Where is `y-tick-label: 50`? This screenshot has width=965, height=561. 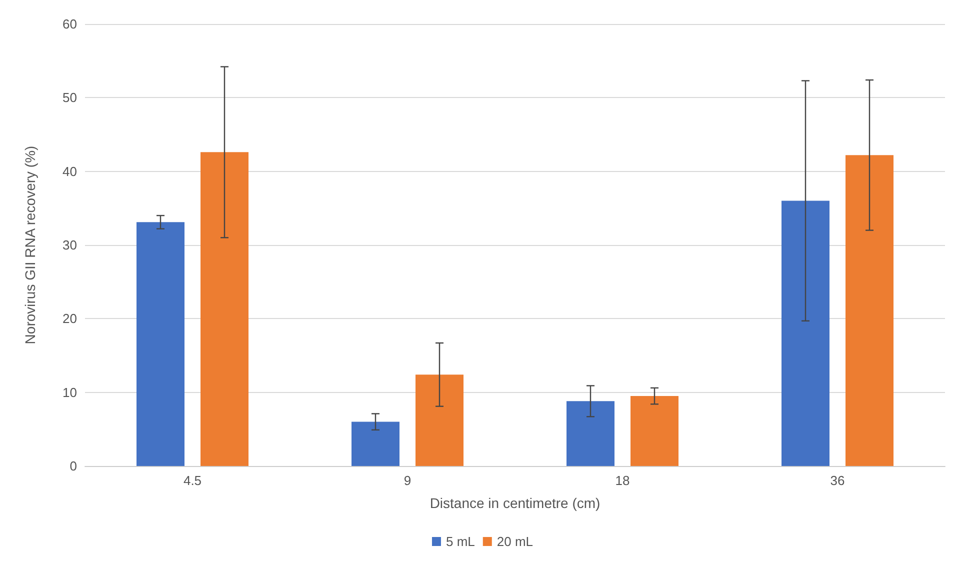
y-tick-label: 50 is located at coordinates (69, 98).